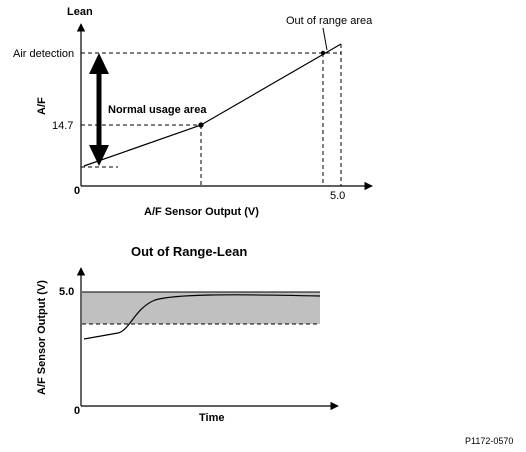 Image resolution: width=526 pixels, height=452 pixels. I want to click on normal-usage-area-label: Normal usage area, so click(157, 110).